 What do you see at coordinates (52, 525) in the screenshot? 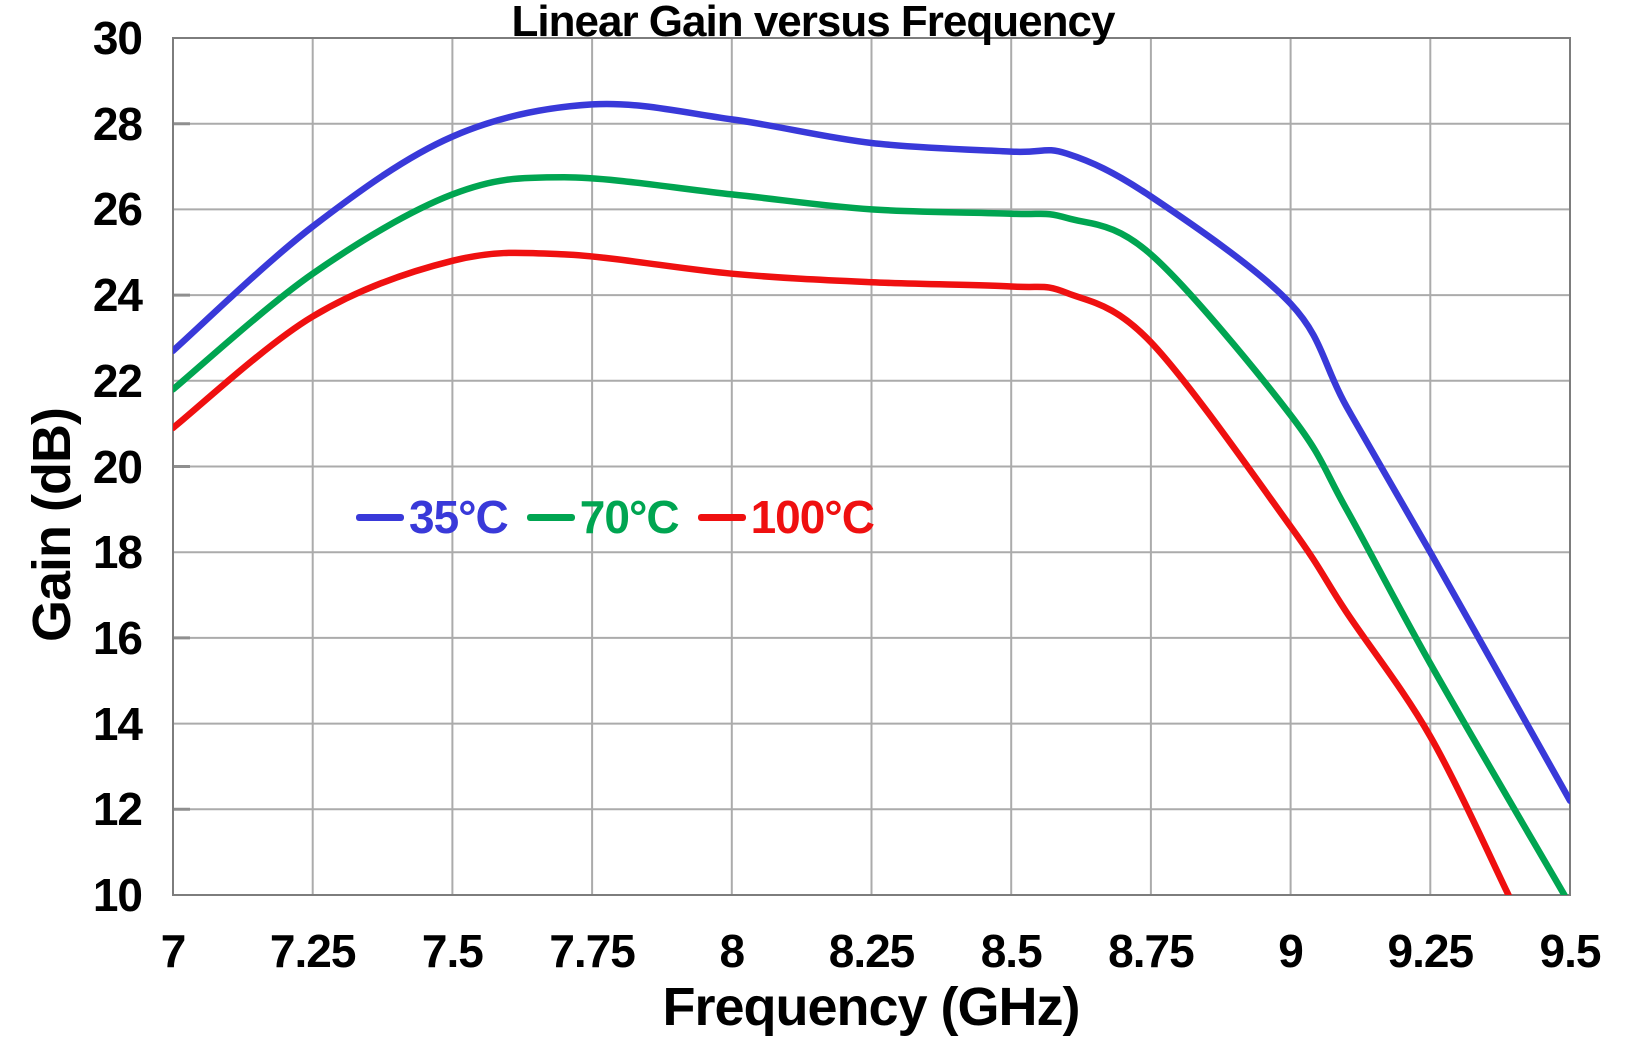
I see `y-axis-title: Gain (dB)` at bounding box center [52, 525].